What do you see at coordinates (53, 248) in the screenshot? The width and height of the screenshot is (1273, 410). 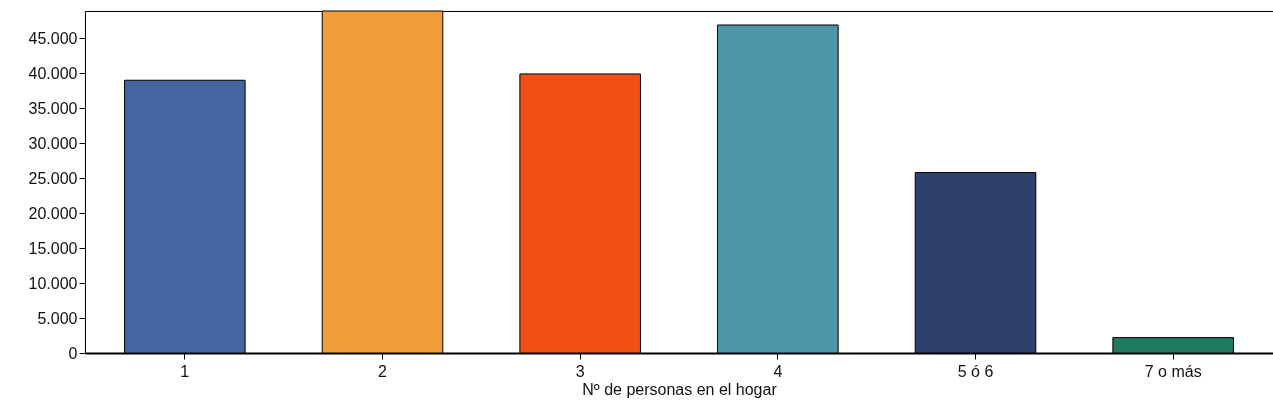 I see `y-tick-label: 15.000` at bounding box center [53, 248].